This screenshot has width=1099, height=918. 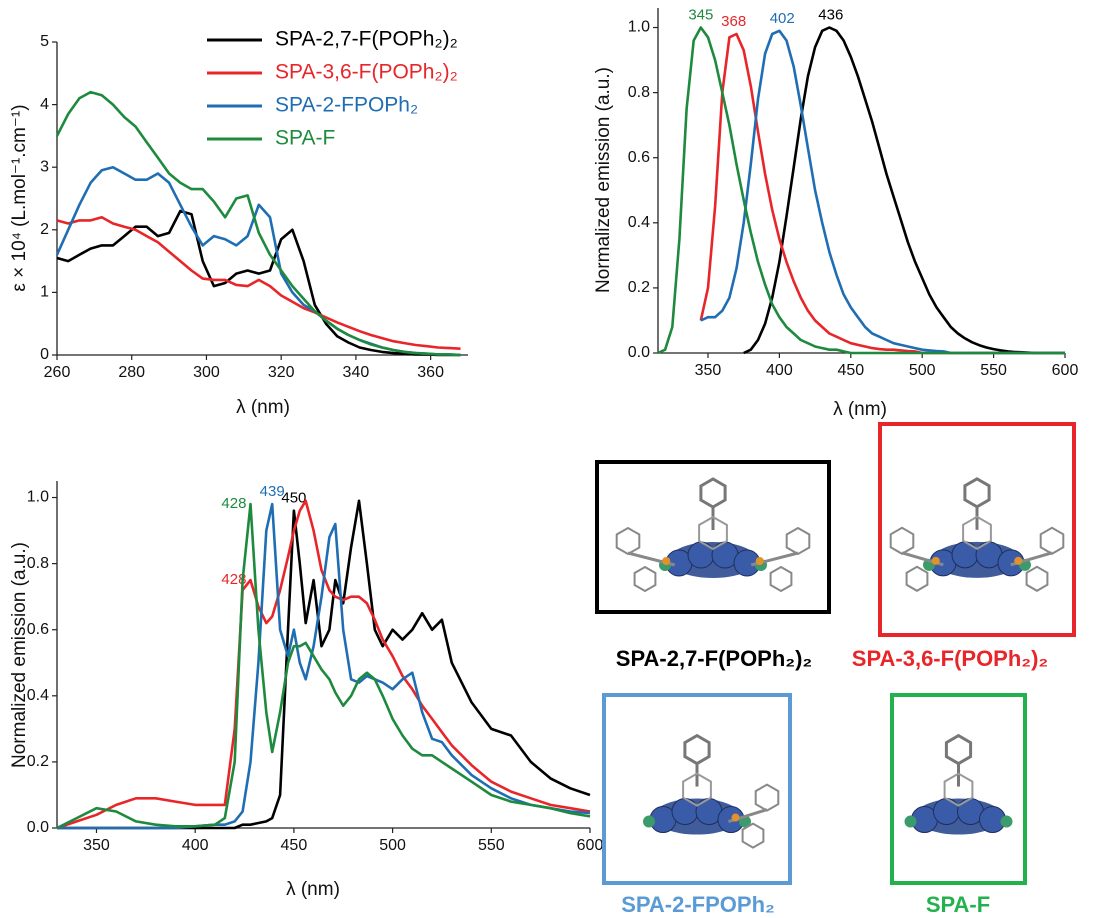 I want to click on y-tick-label: 5, so click(x=44, y=41).